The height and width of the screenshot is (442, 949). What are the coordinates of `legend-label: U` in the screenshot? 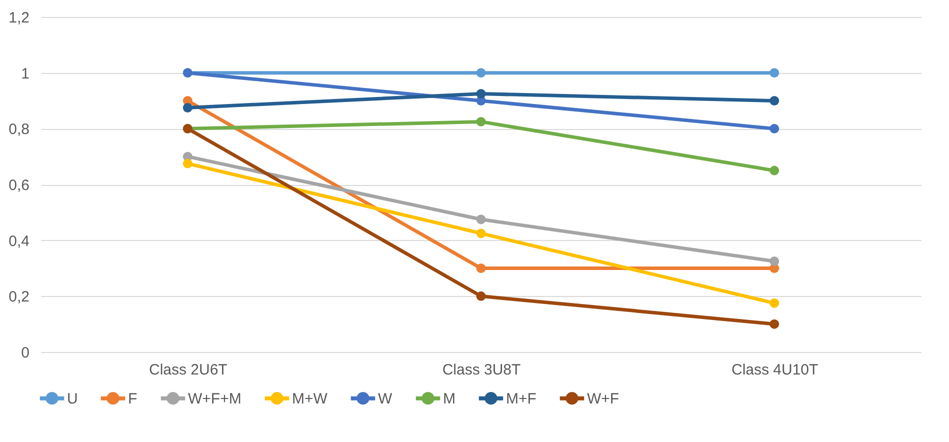 It's located at (72, 399).